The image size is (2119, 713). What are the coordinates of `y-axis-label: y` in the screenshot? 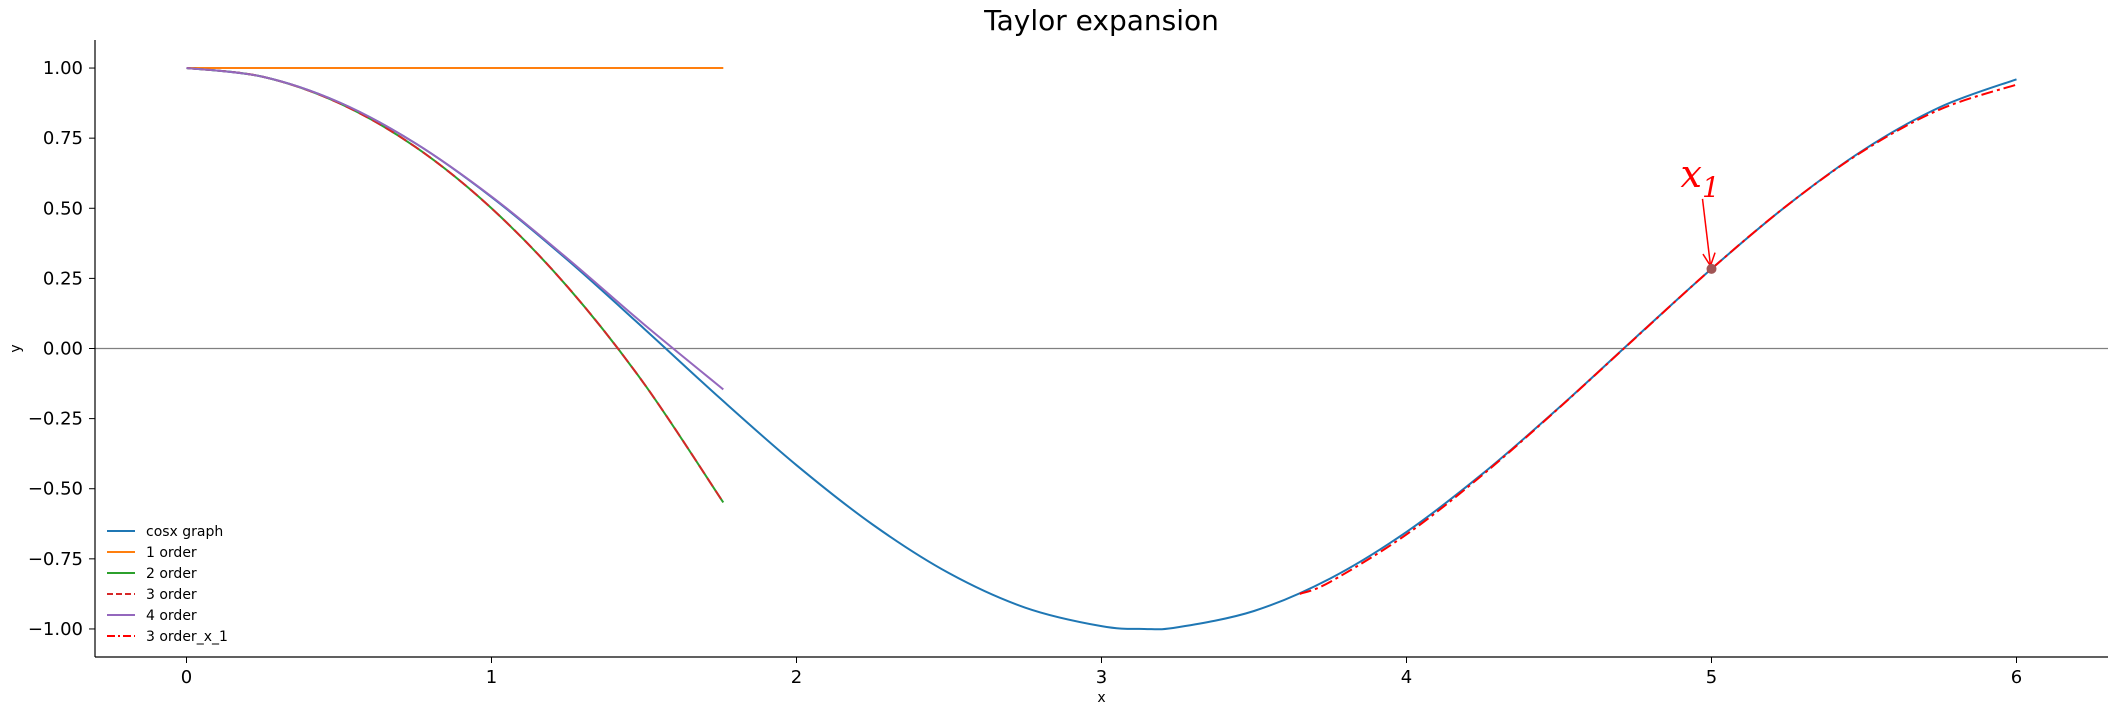 It's located at (16, 348).